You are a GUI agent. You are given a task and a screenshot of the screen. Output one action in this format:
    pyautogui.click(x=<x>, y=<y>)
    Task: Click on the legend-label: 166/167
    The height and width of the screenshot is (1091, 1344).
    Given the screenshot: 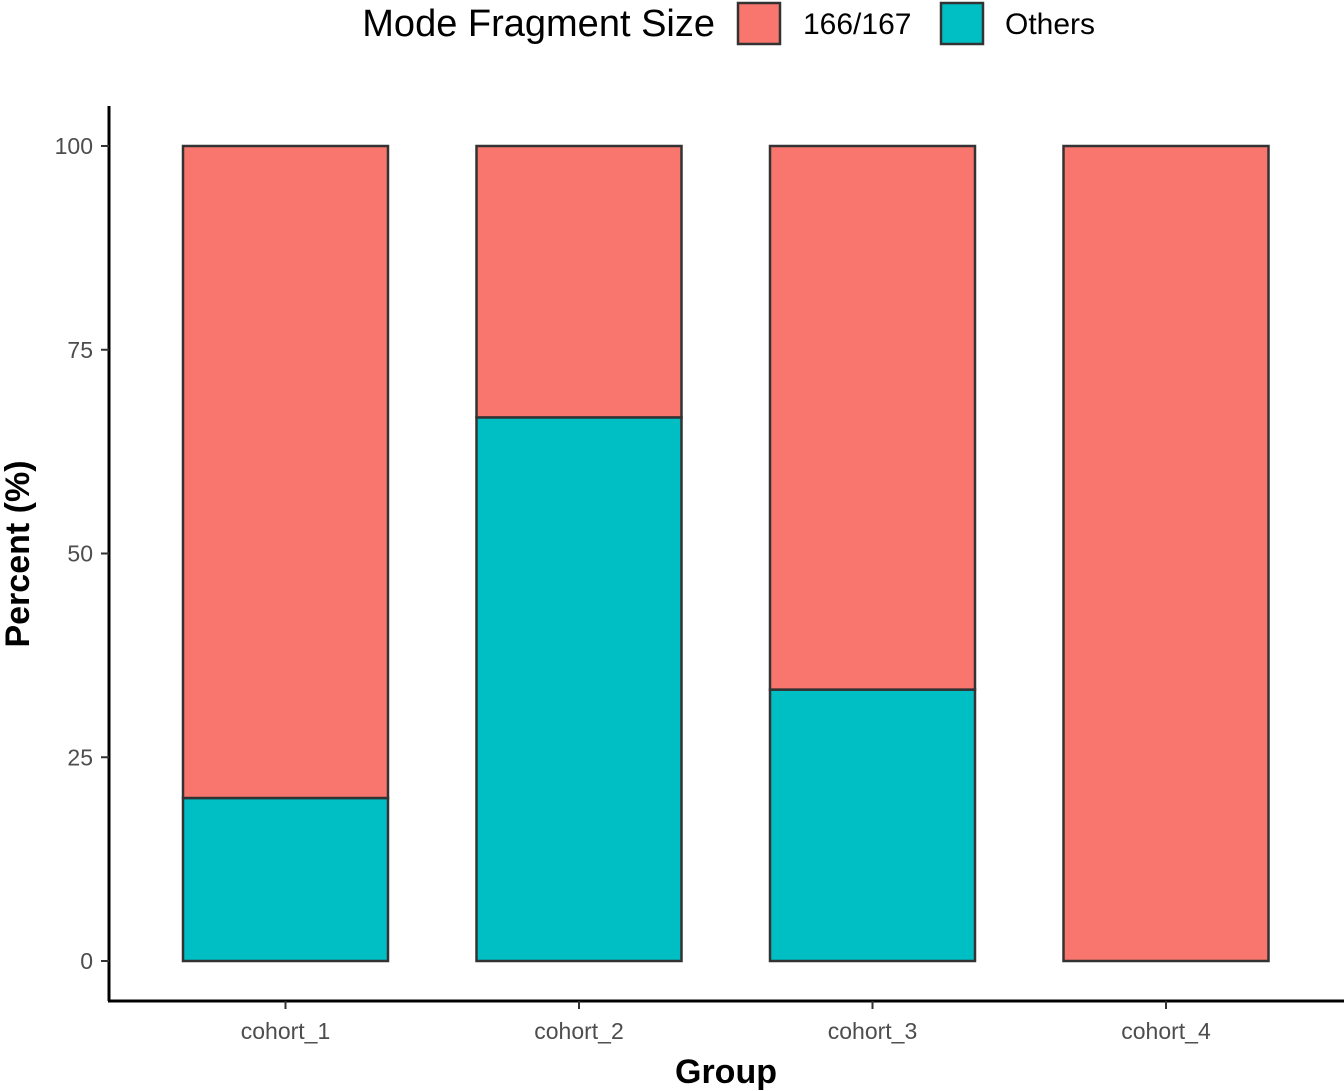 What is the action you would take?
    pyautogui.click(x=857, y=24)
    